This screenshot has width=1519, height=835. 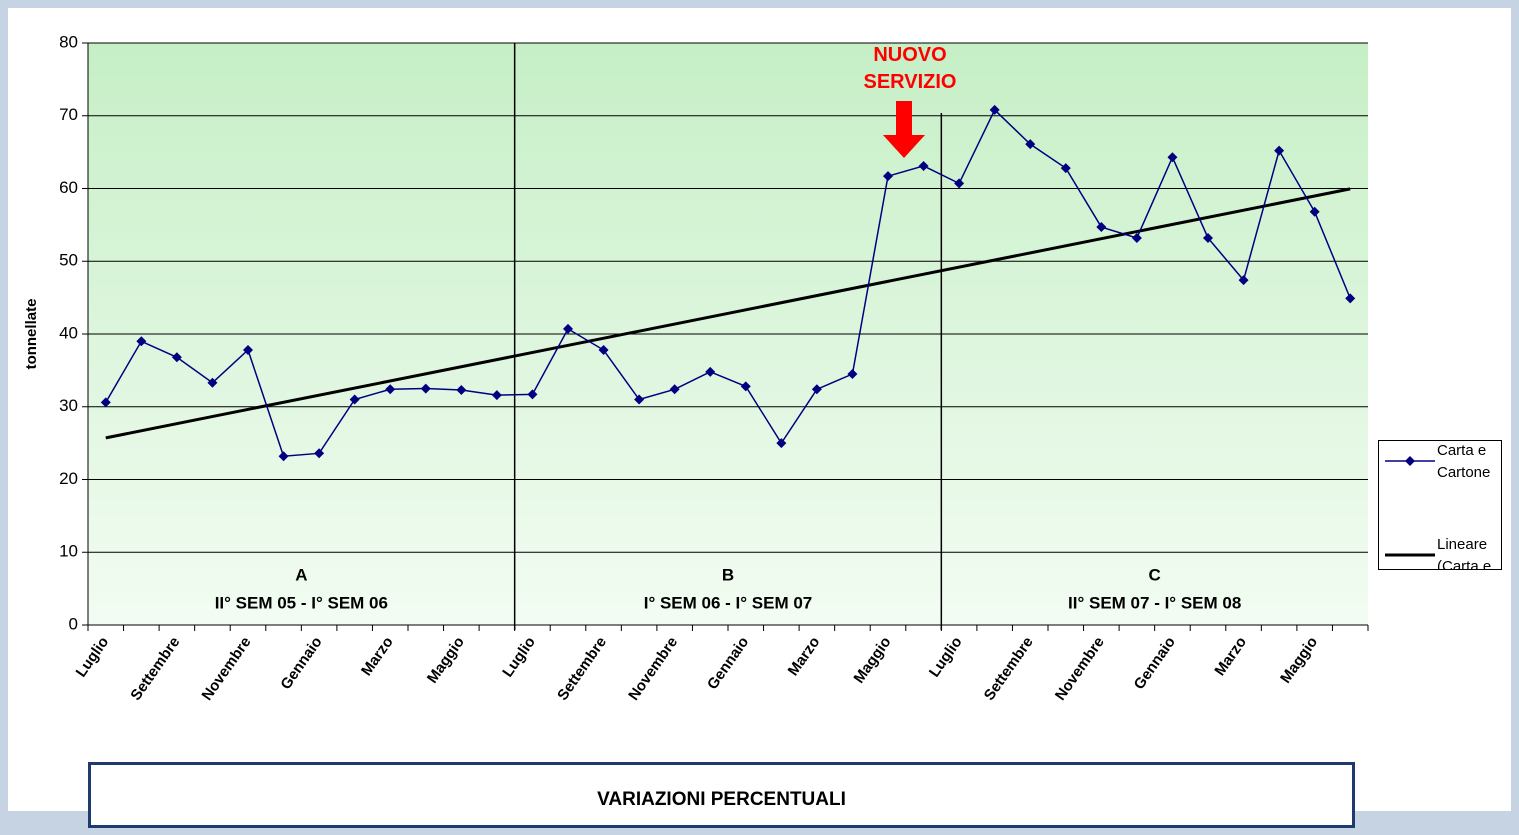 I want to click on section-label: B, so click(x=728, y=574).